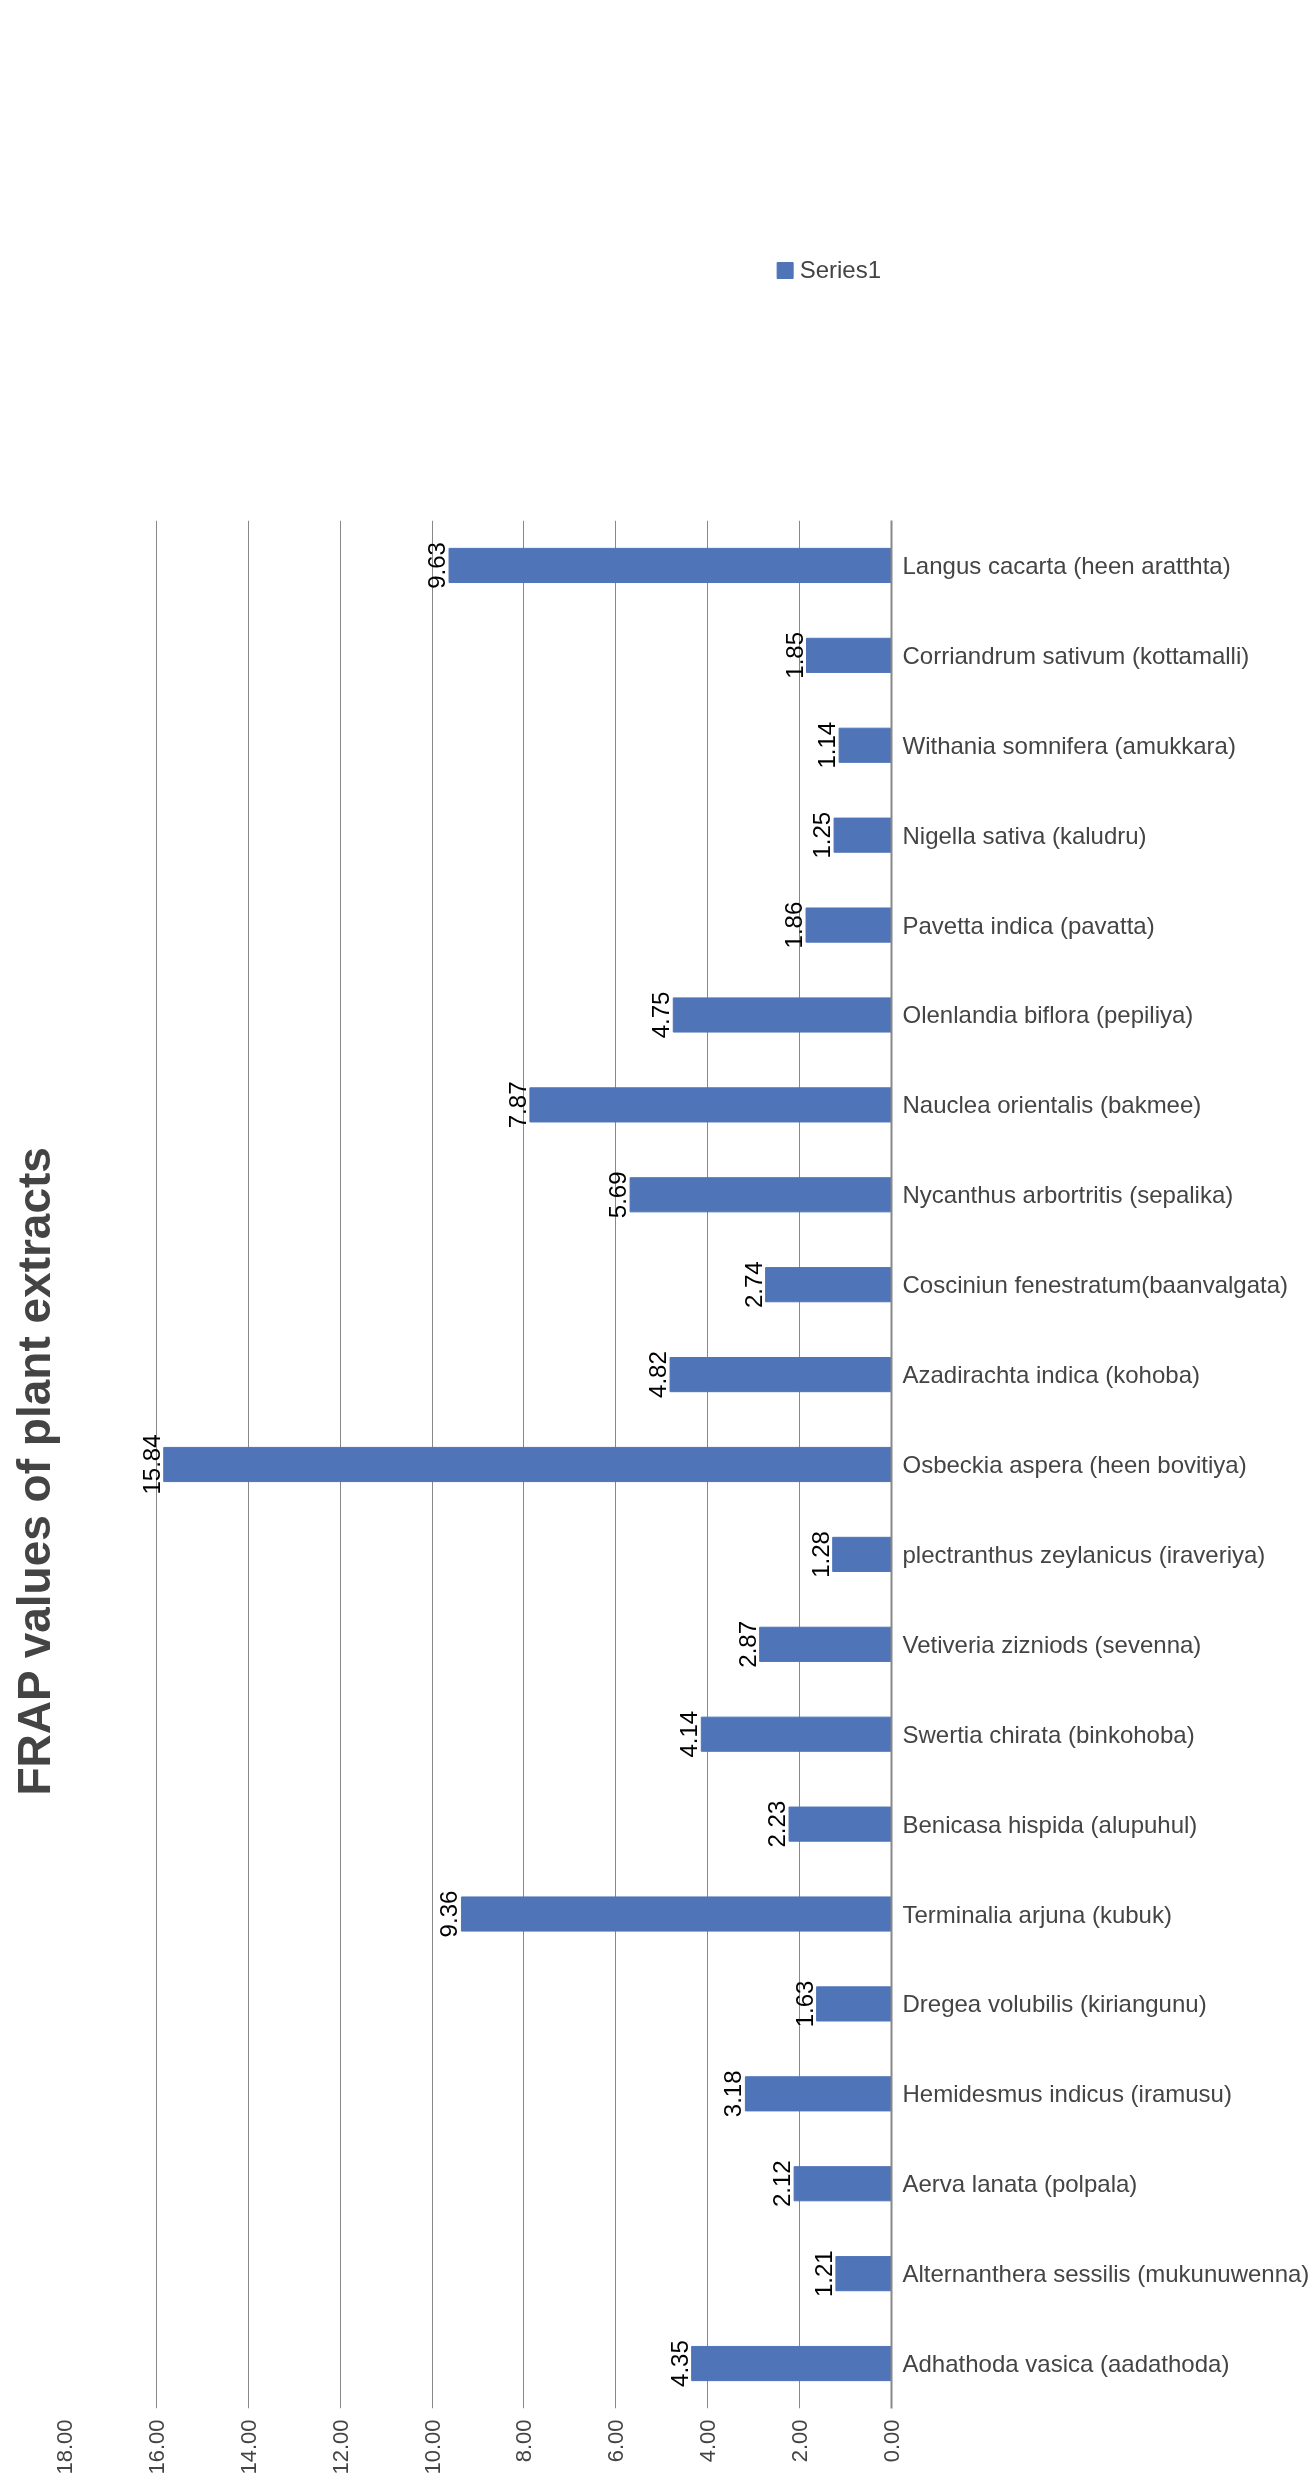 This screenshot has height=2477, width=1312. I want to click on data-label: 4.82, so click(658, 1374).